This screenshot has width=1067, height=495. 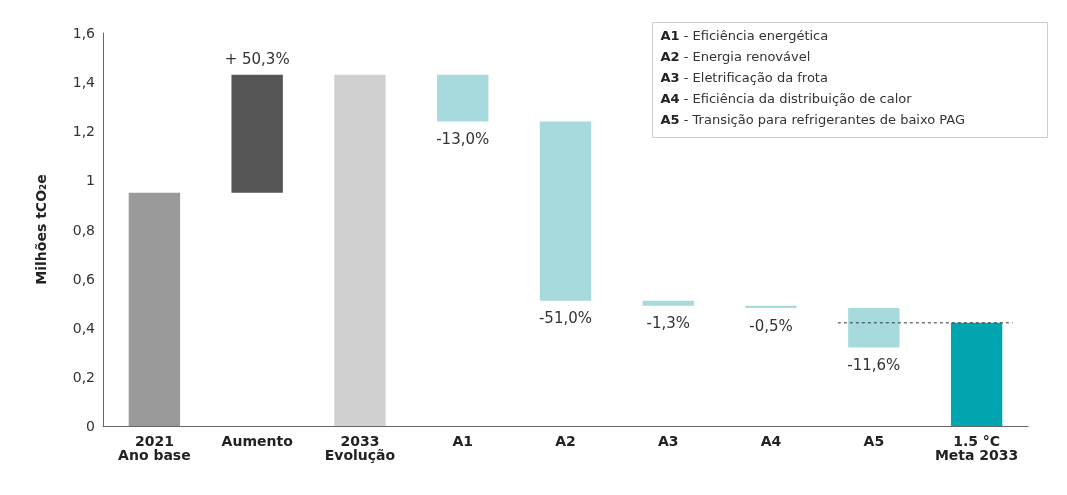 I want to click on x-tick-label: 1.5 °C Meta 2033, so click(x=976, y=448).